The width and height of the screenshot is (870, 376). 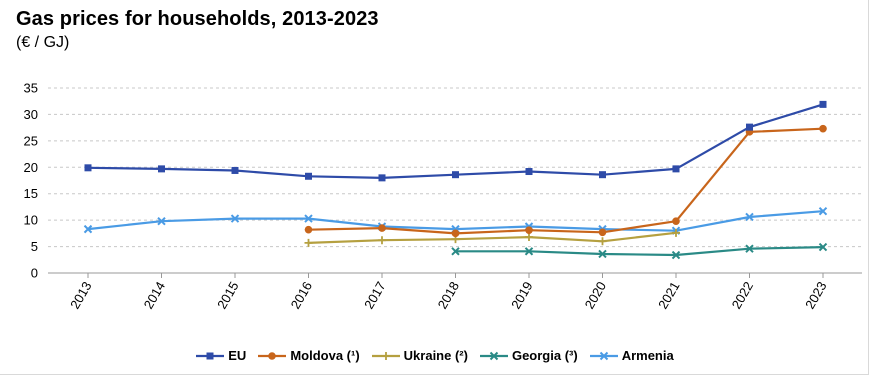 What do you see at coordinates (227, 295) in the screenshot?
I see `x-tick-label: 2015` at bounding box center [227, 295].